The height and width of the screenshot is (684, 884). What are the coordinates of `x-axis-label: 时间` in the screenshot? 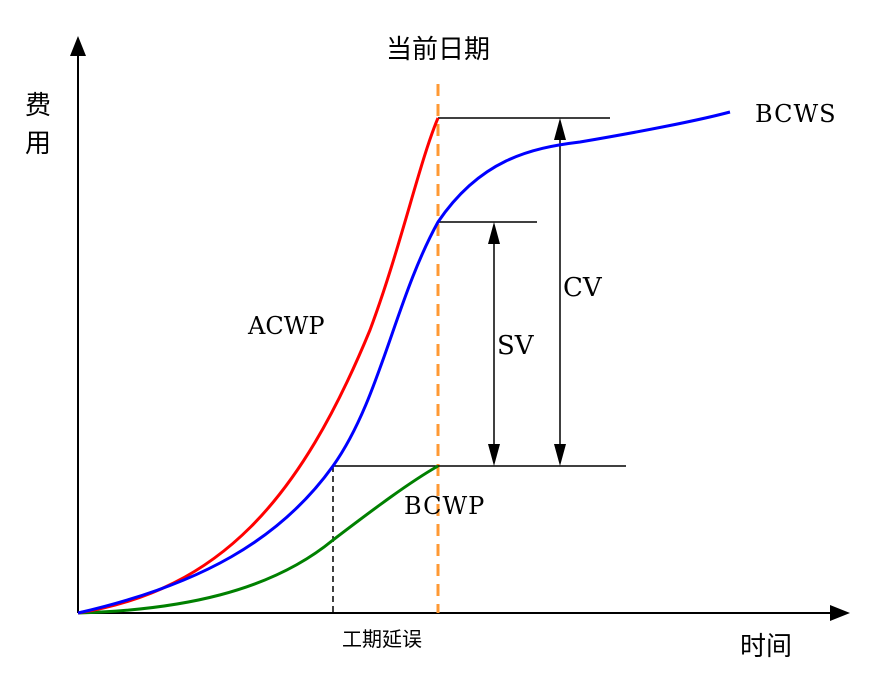 It's located at (766, 647).